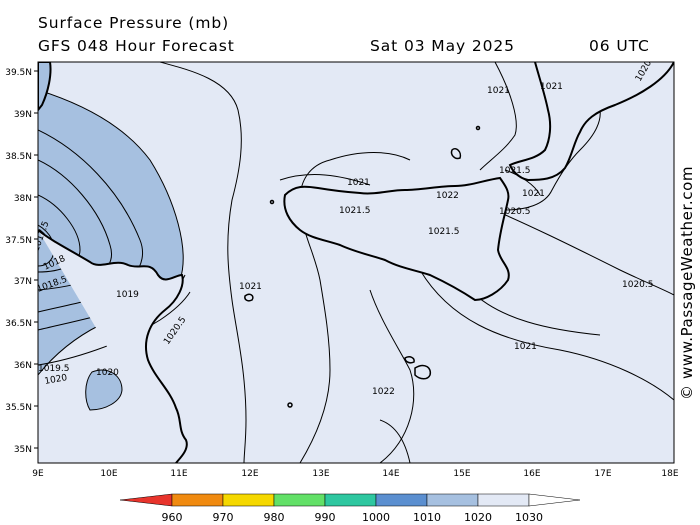 This screenshot has width=700, height=525. Describe the element at coordinates (18, 324) in the screenshot. I see `lat-label: 36.5N` at that location.